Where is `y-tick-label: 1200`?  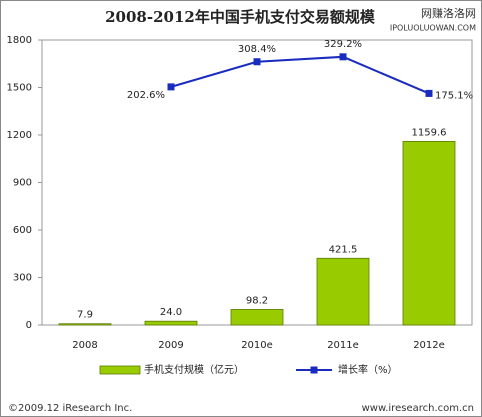
y-tick-label: 1200 is located at coordinates (19, 135).